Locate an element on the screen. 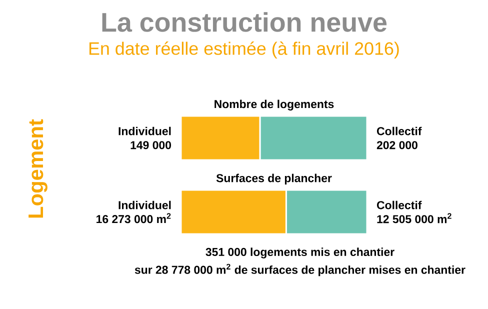  data-label: 12 505 000 m$^{2}$ is located at coordinates (414, 218).